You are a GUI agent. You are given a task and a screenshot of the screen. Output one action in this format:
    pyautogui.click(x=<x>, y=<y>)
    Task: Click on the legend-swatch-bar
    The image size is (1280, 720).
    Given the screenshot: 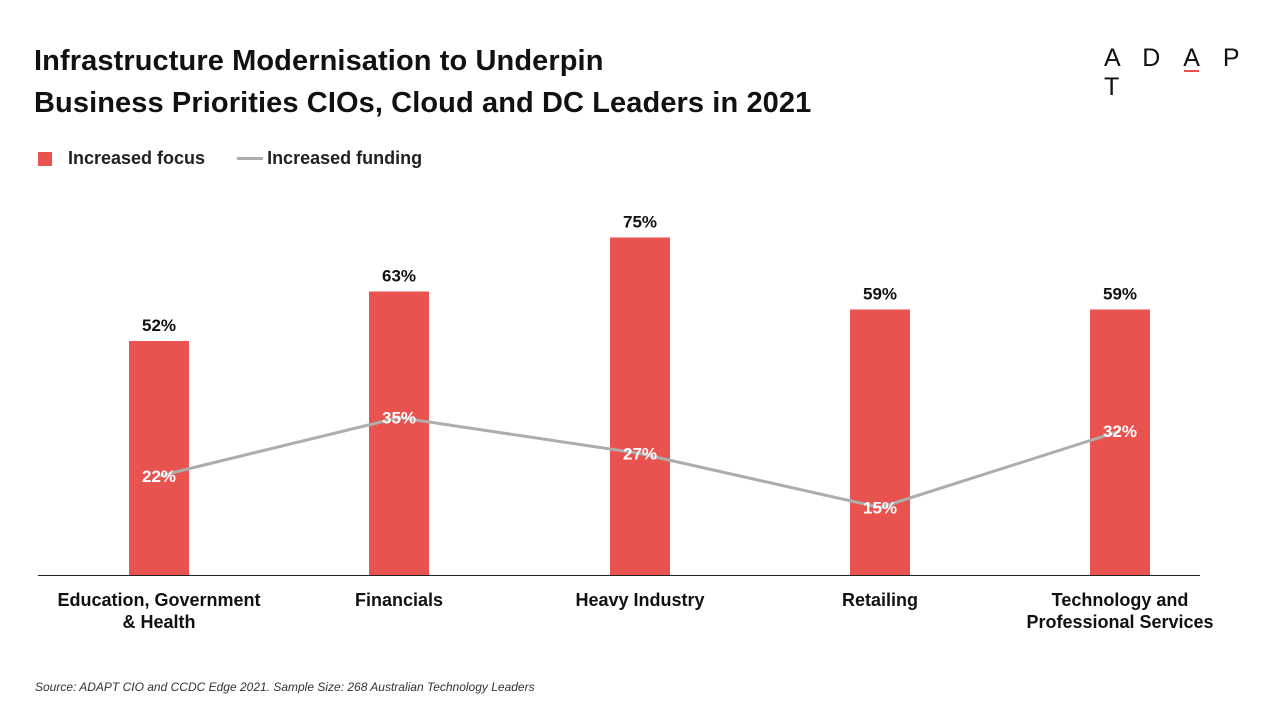 What is the action you would take?
    pyautogui.click(x=45, y=158)
    